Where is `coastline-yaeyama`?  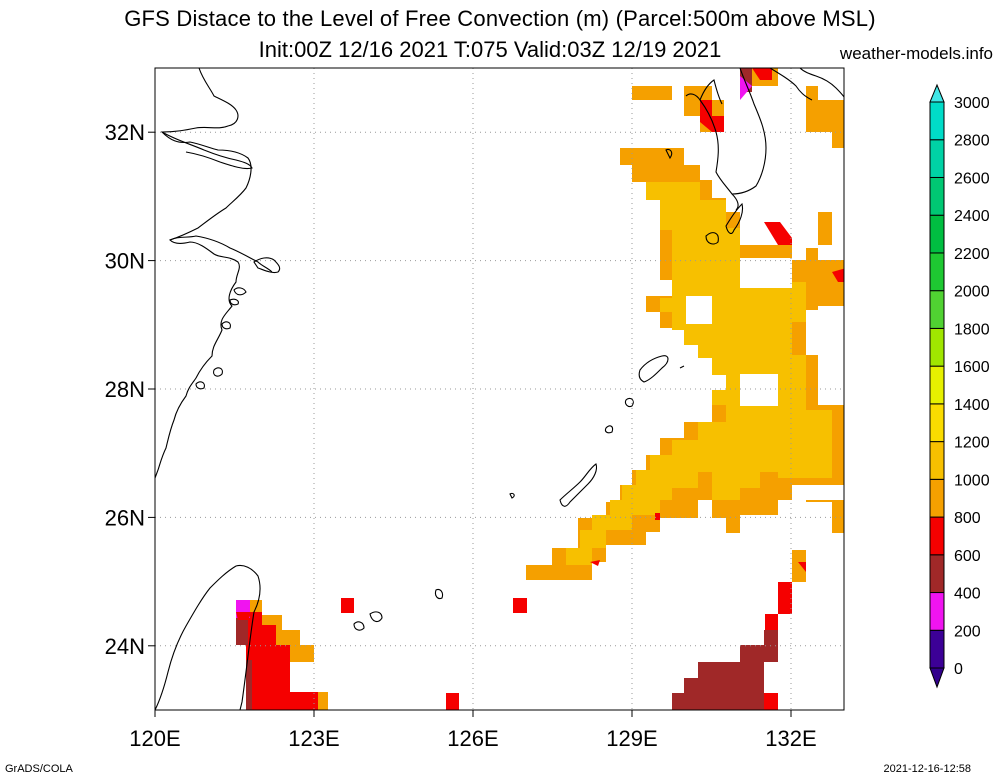
coastline-yaeyama is located at coordinates (398, 609).